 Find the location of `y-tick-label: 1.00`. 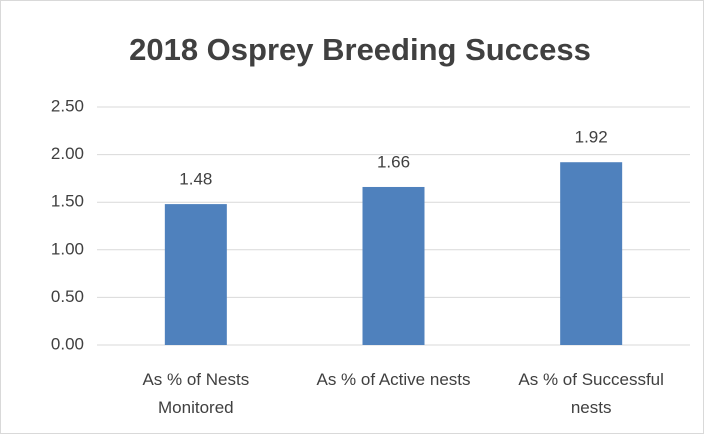

y-tick-label: 1.00 is located at coordinates (67, 248).